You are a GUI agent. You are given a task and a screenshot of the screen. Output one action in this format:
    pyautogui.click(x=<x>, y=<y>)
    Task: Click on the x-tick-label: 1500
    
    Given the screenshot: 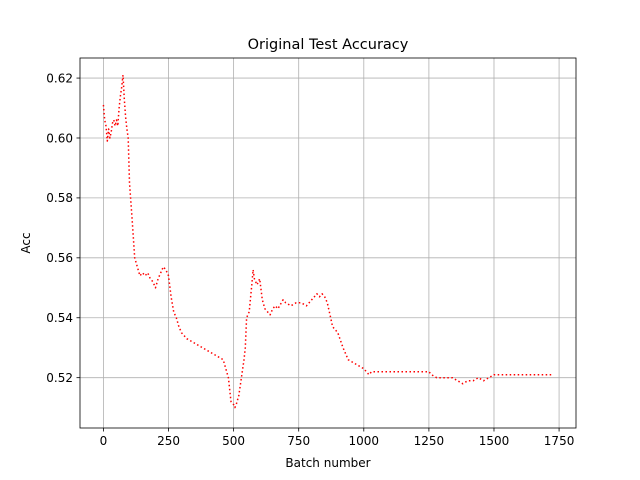 What is the action you would take?
    pyautogui.click(x=494, y=441)
    